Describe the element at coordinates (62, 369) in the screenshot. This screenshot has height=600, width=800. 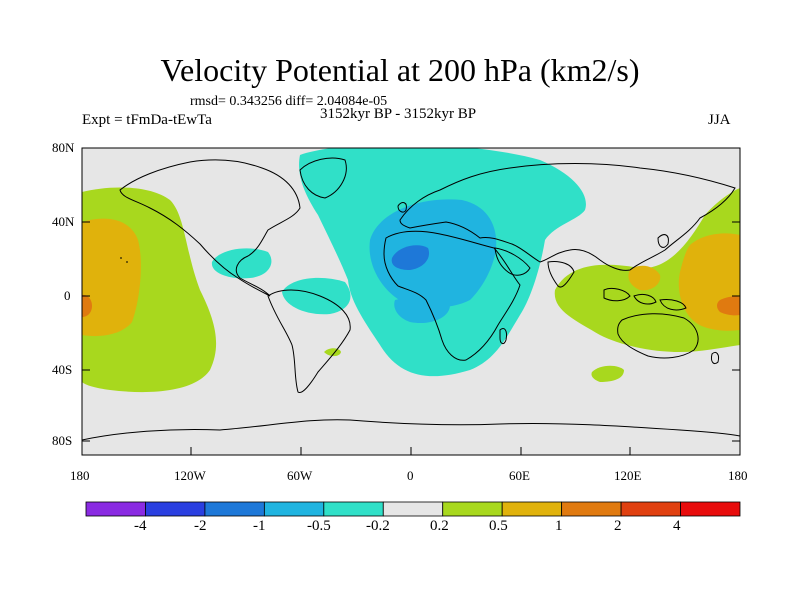
I see `lat-label-40s: 40S` at that location.